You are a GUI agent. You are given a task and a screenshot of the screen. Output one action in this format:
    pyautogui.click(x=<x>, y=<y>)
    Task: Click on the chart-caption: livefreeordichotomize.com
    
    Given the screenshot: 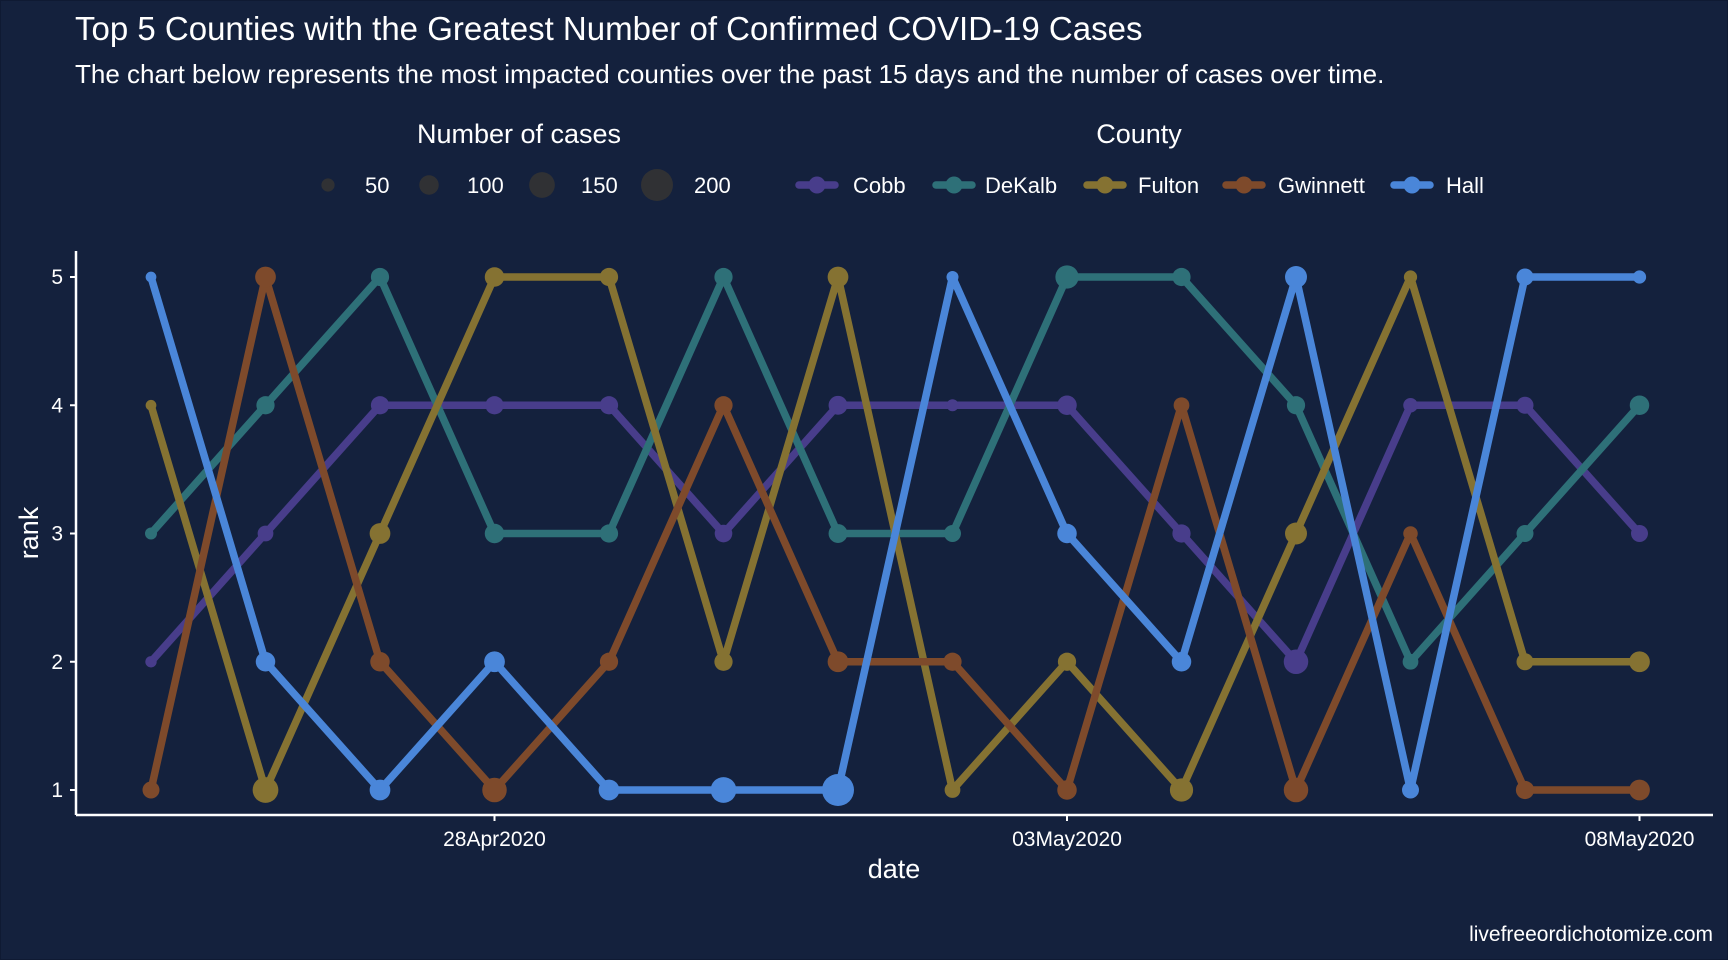 What is the action you would take?
    pyautogui.click(x=1591, y=934)
    